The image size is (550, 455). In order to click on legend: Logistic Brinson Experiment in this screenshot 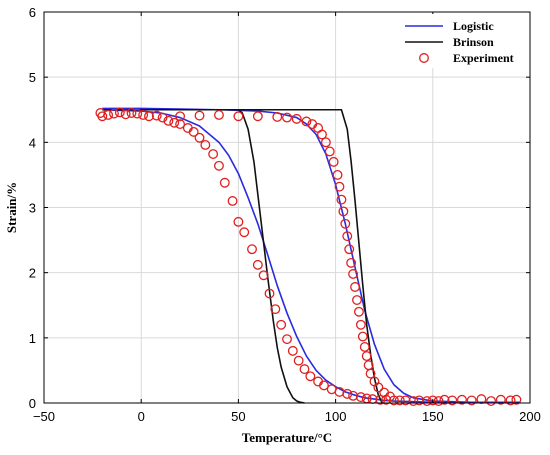, I will do `click(463, 41)`.